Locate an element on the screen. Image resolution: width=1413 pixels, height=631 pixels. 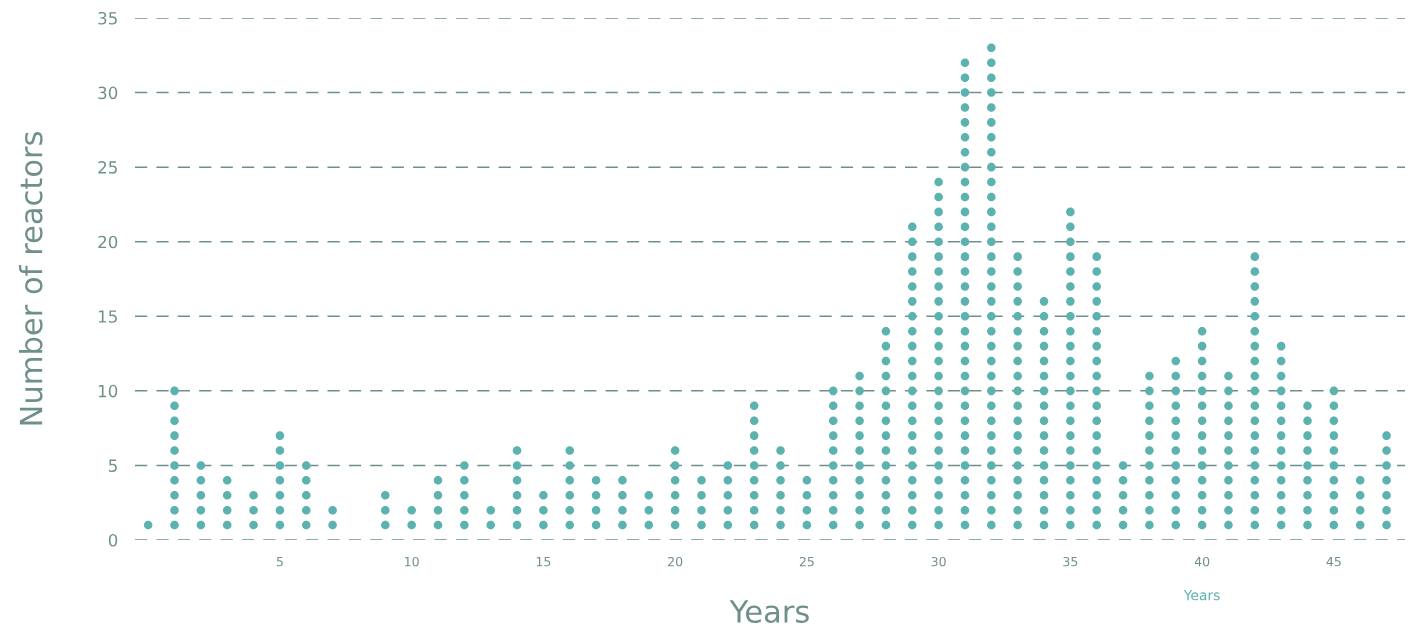
x-tick-label: 25 is located at coordinates (806, 561).